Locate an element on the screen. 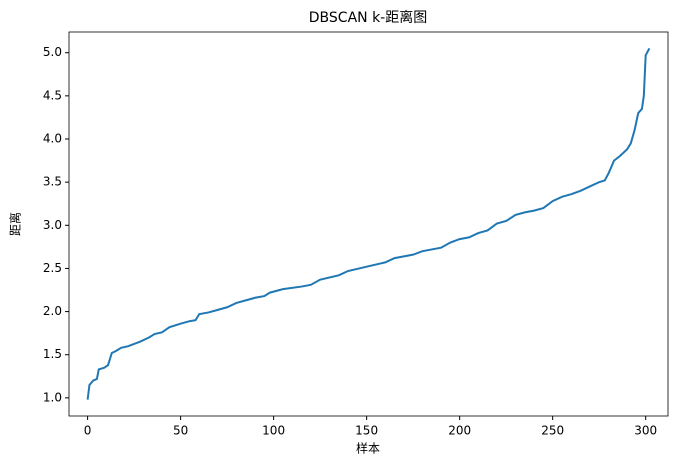 The width and height of the screenshot is (688, 466). y-tick-label: 4.0 is located at coordinates (52, 139).